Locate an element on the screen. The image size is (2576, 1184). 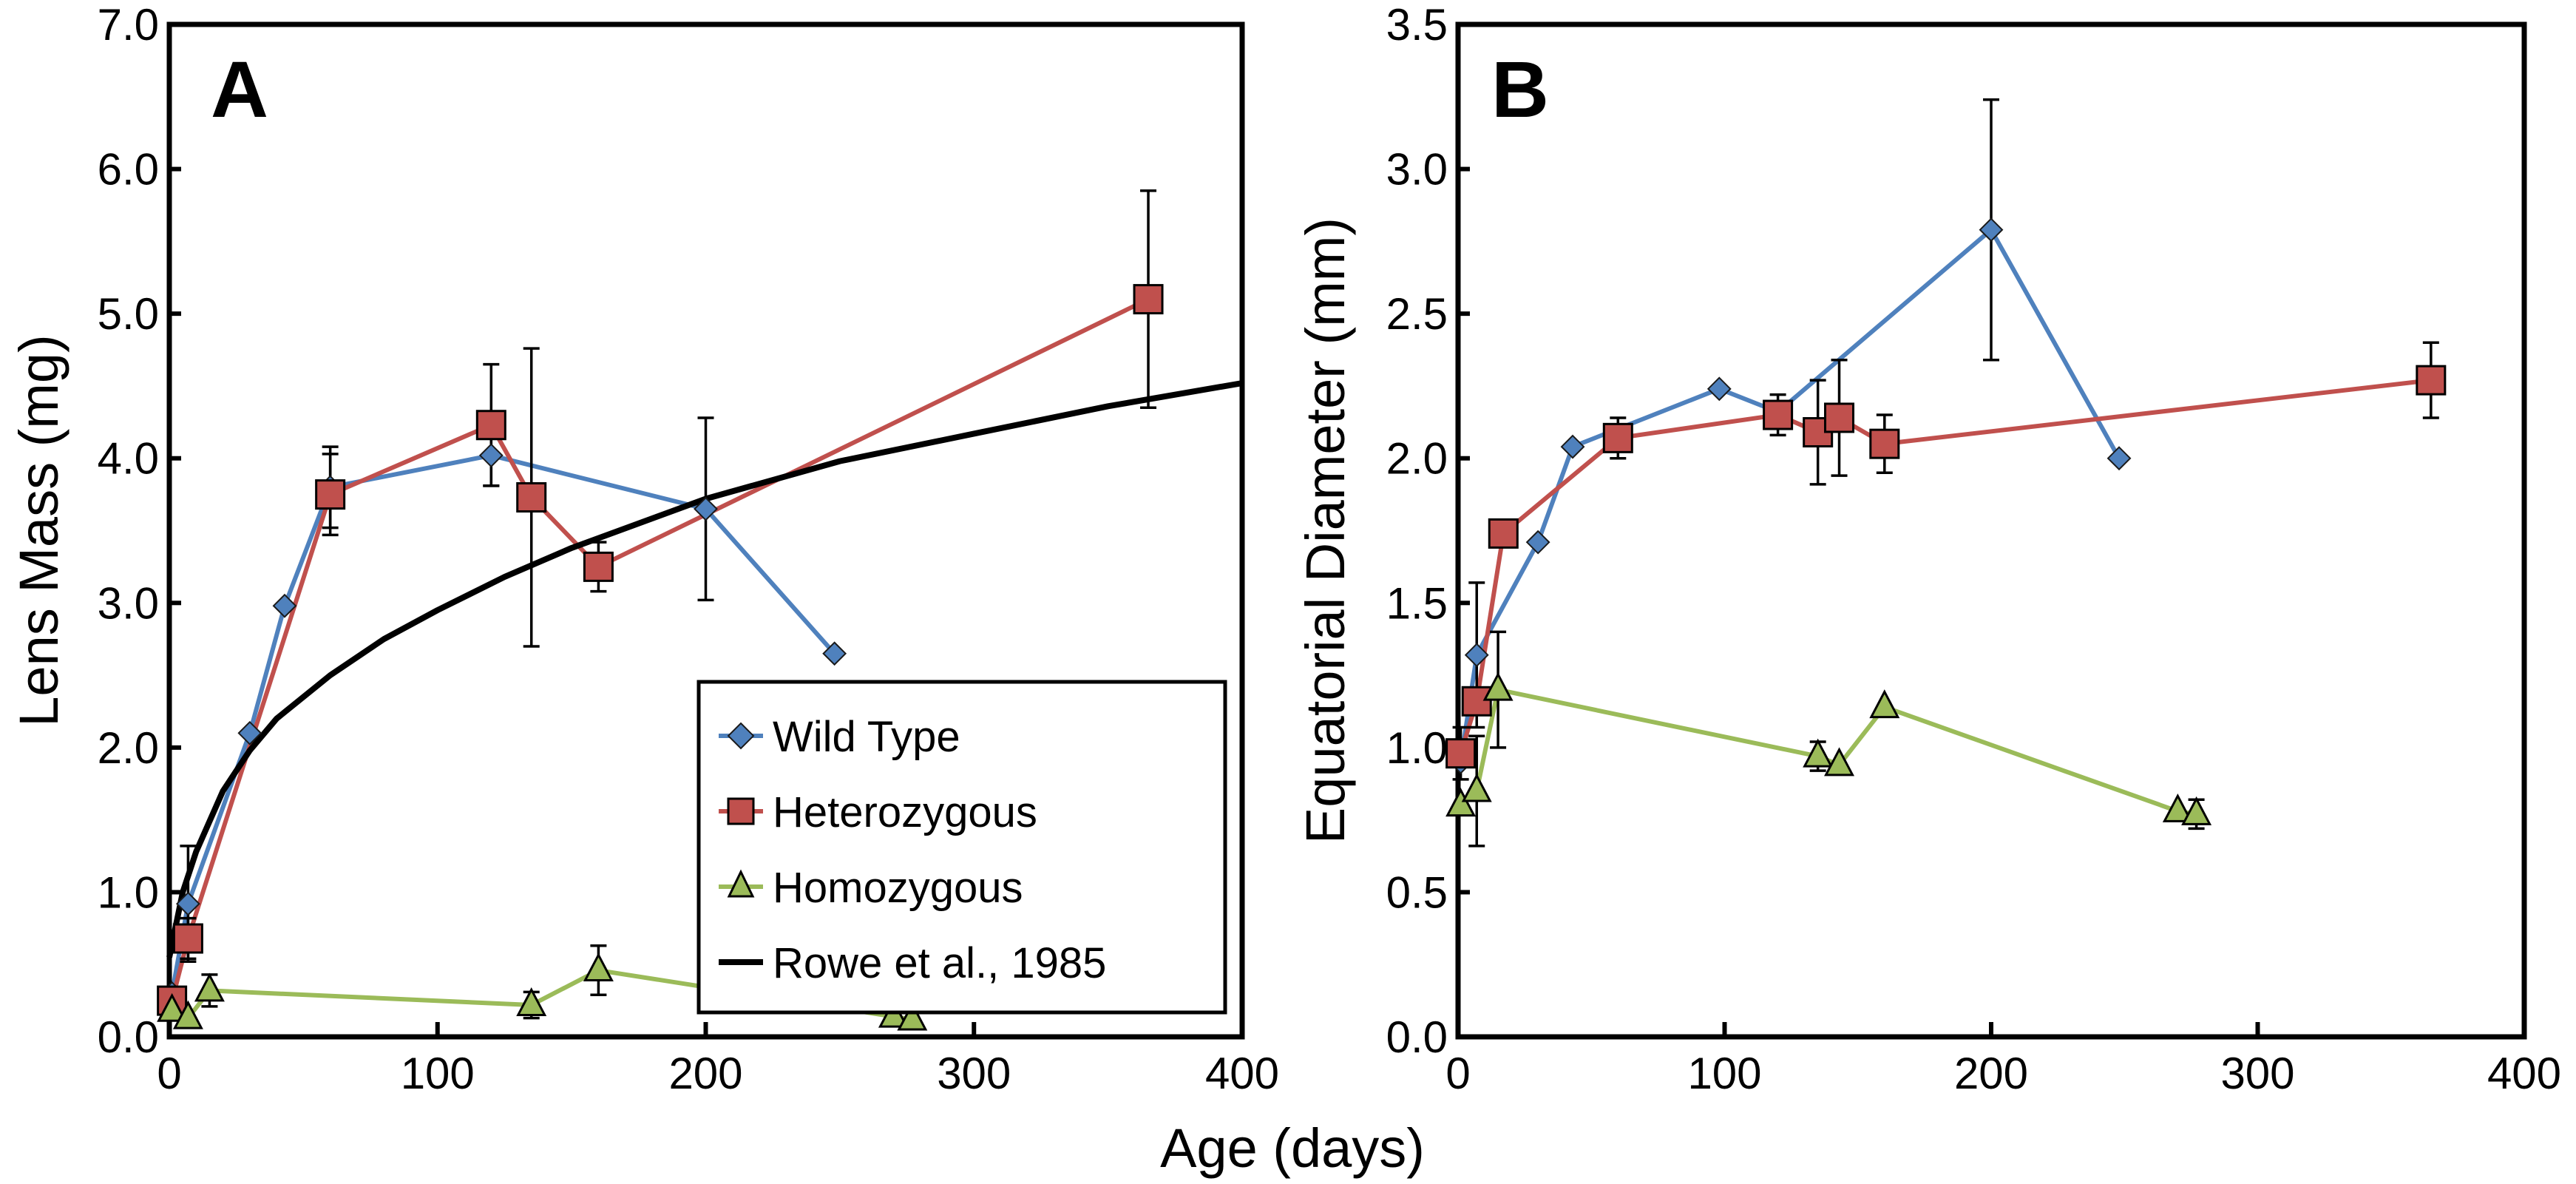
panel-a-x-tick-label: 200 is located at coordinates (705, 1073).